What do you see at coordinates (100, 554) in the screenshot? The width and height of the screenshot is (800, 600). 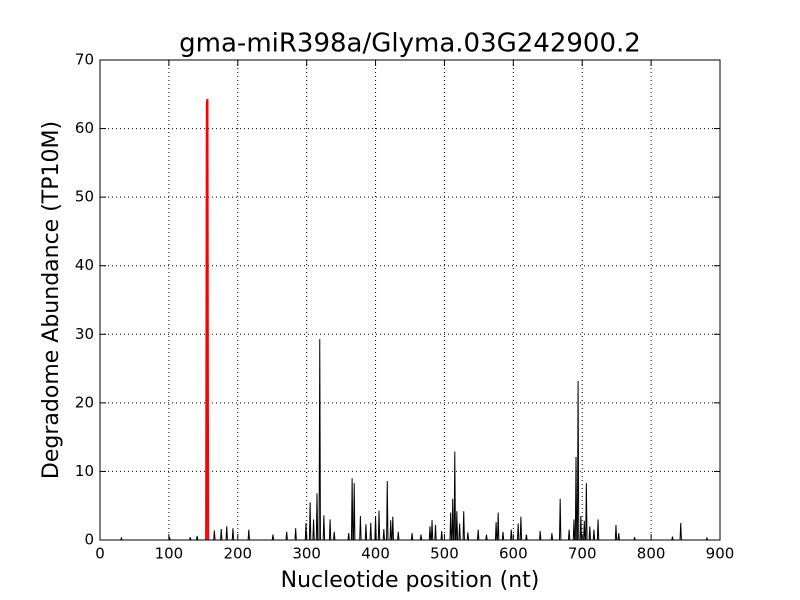 I see `x-tick-label: 0` at bounding box center [100, 554].